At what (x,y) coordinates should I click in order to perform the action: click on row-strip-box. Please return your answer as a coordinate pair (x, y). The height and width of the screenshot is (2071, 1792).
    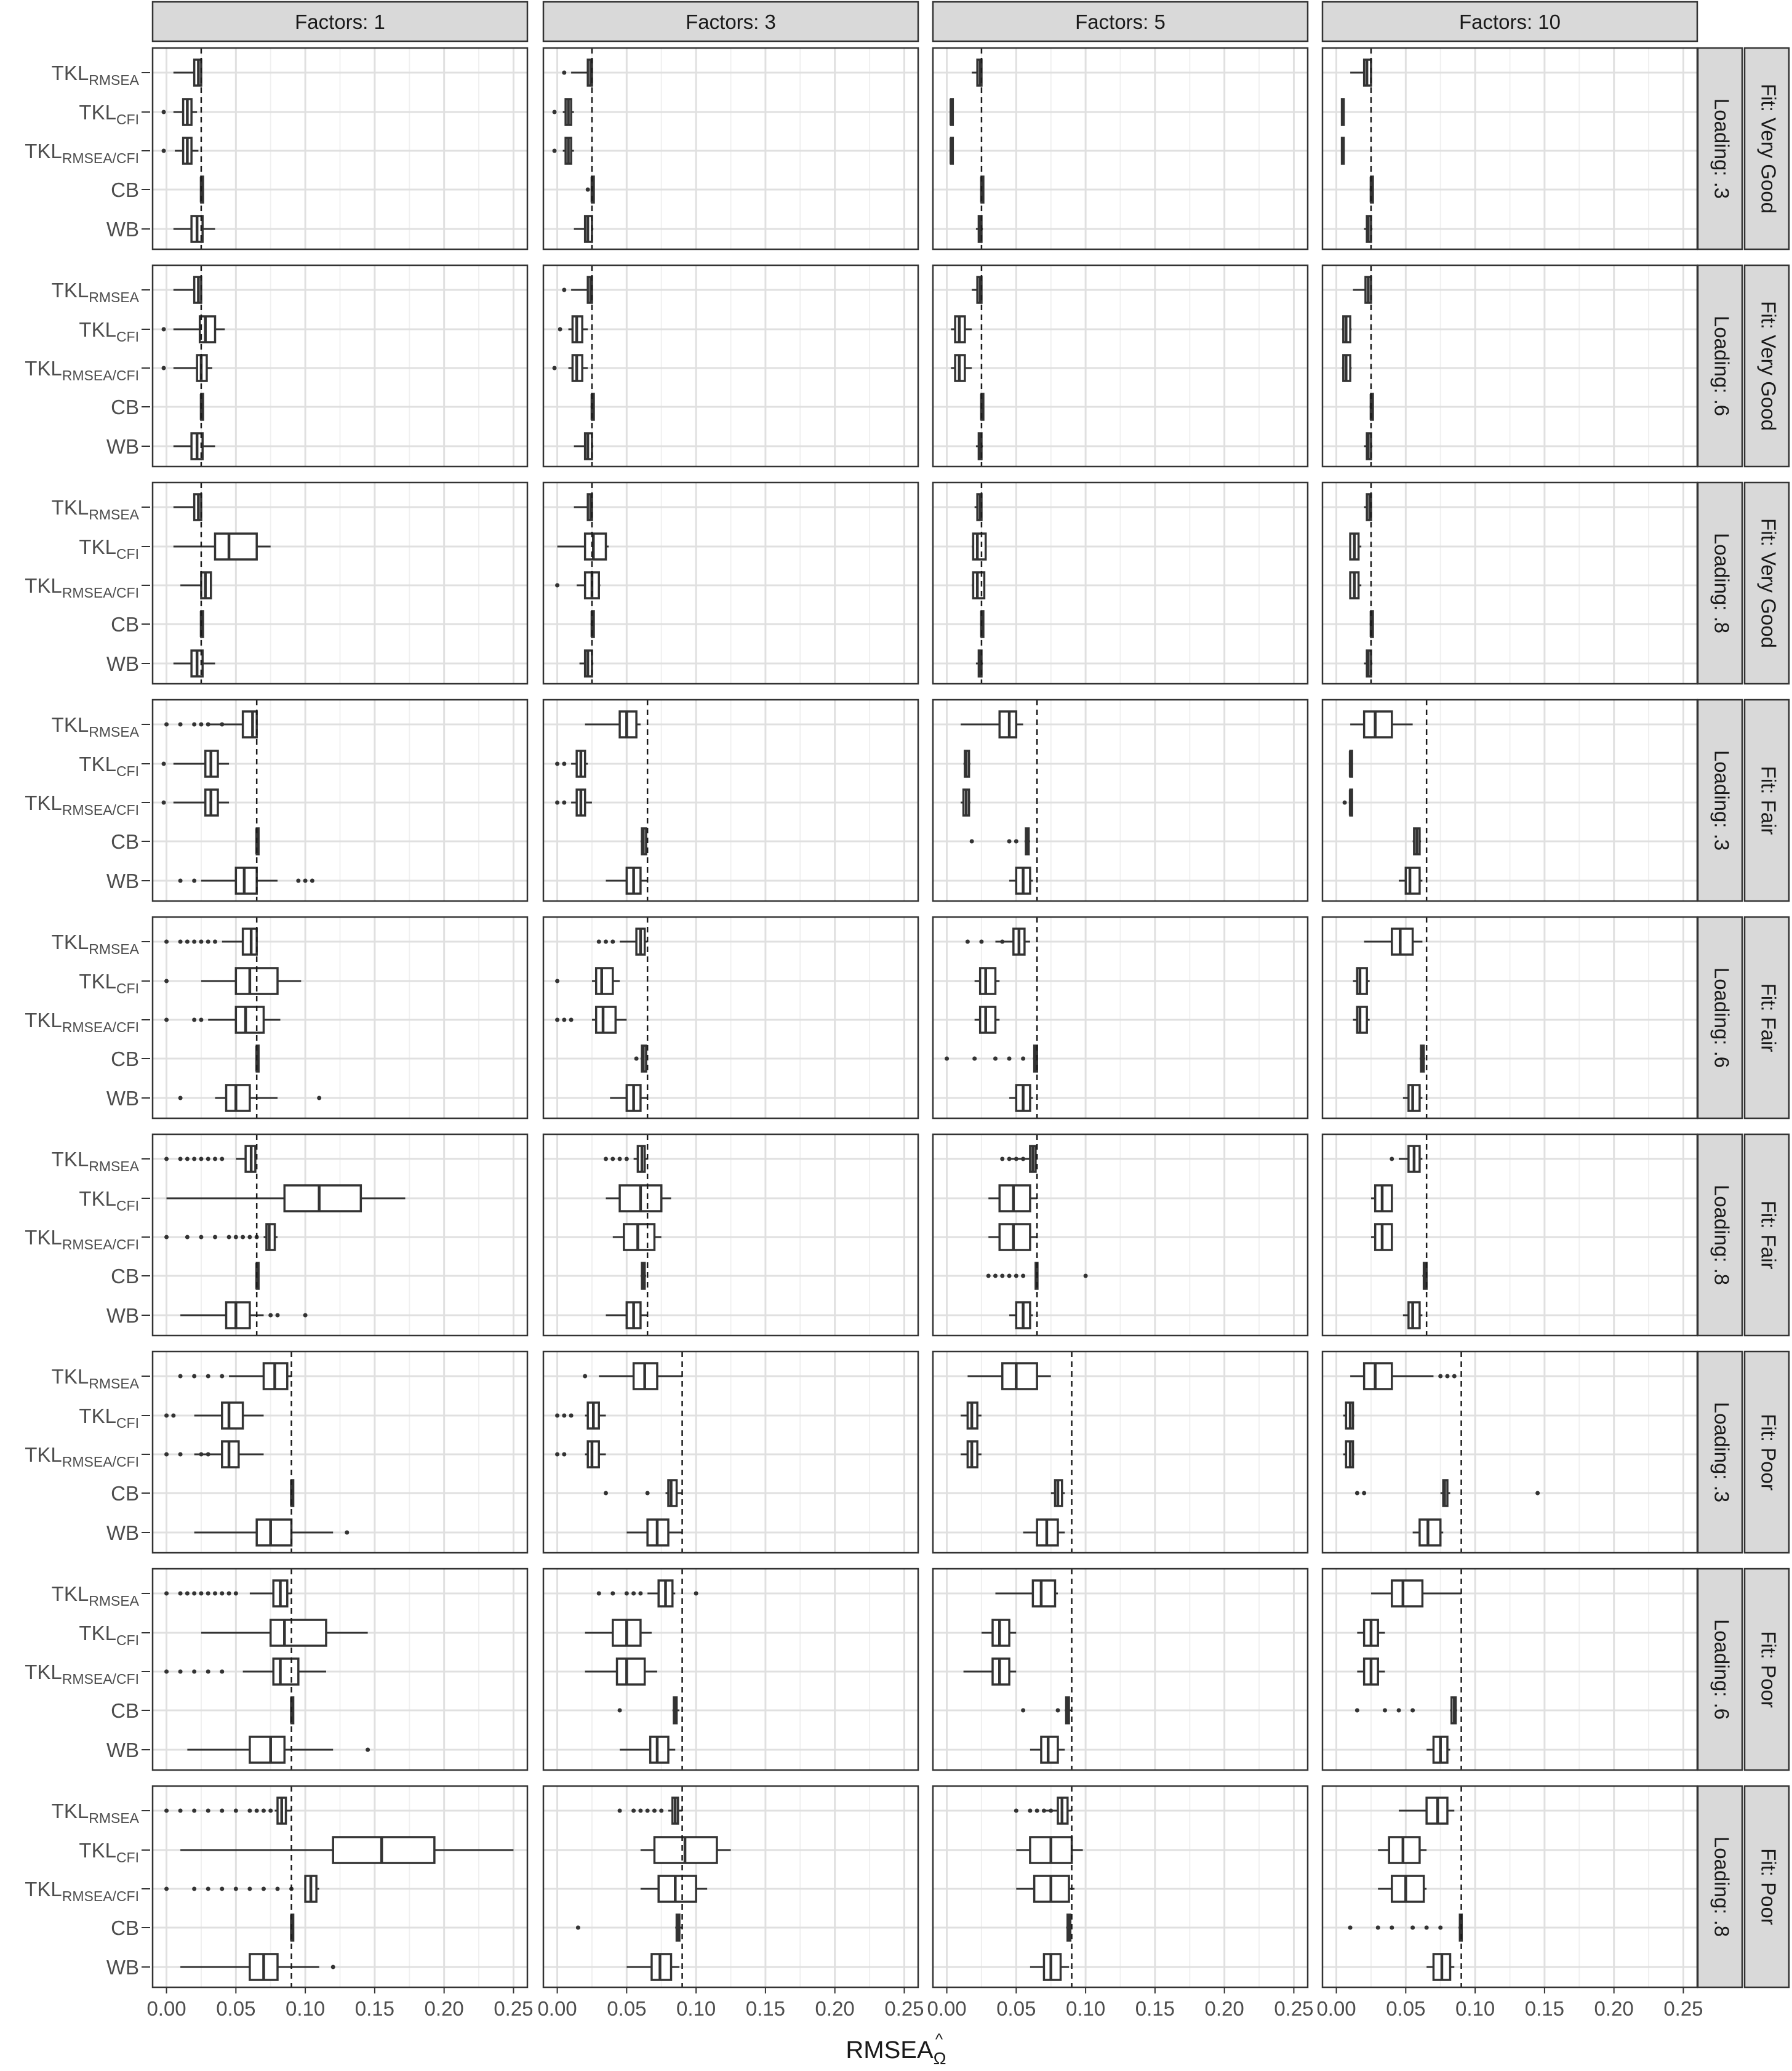
    Looking at the image, I should click on (1720, 366).